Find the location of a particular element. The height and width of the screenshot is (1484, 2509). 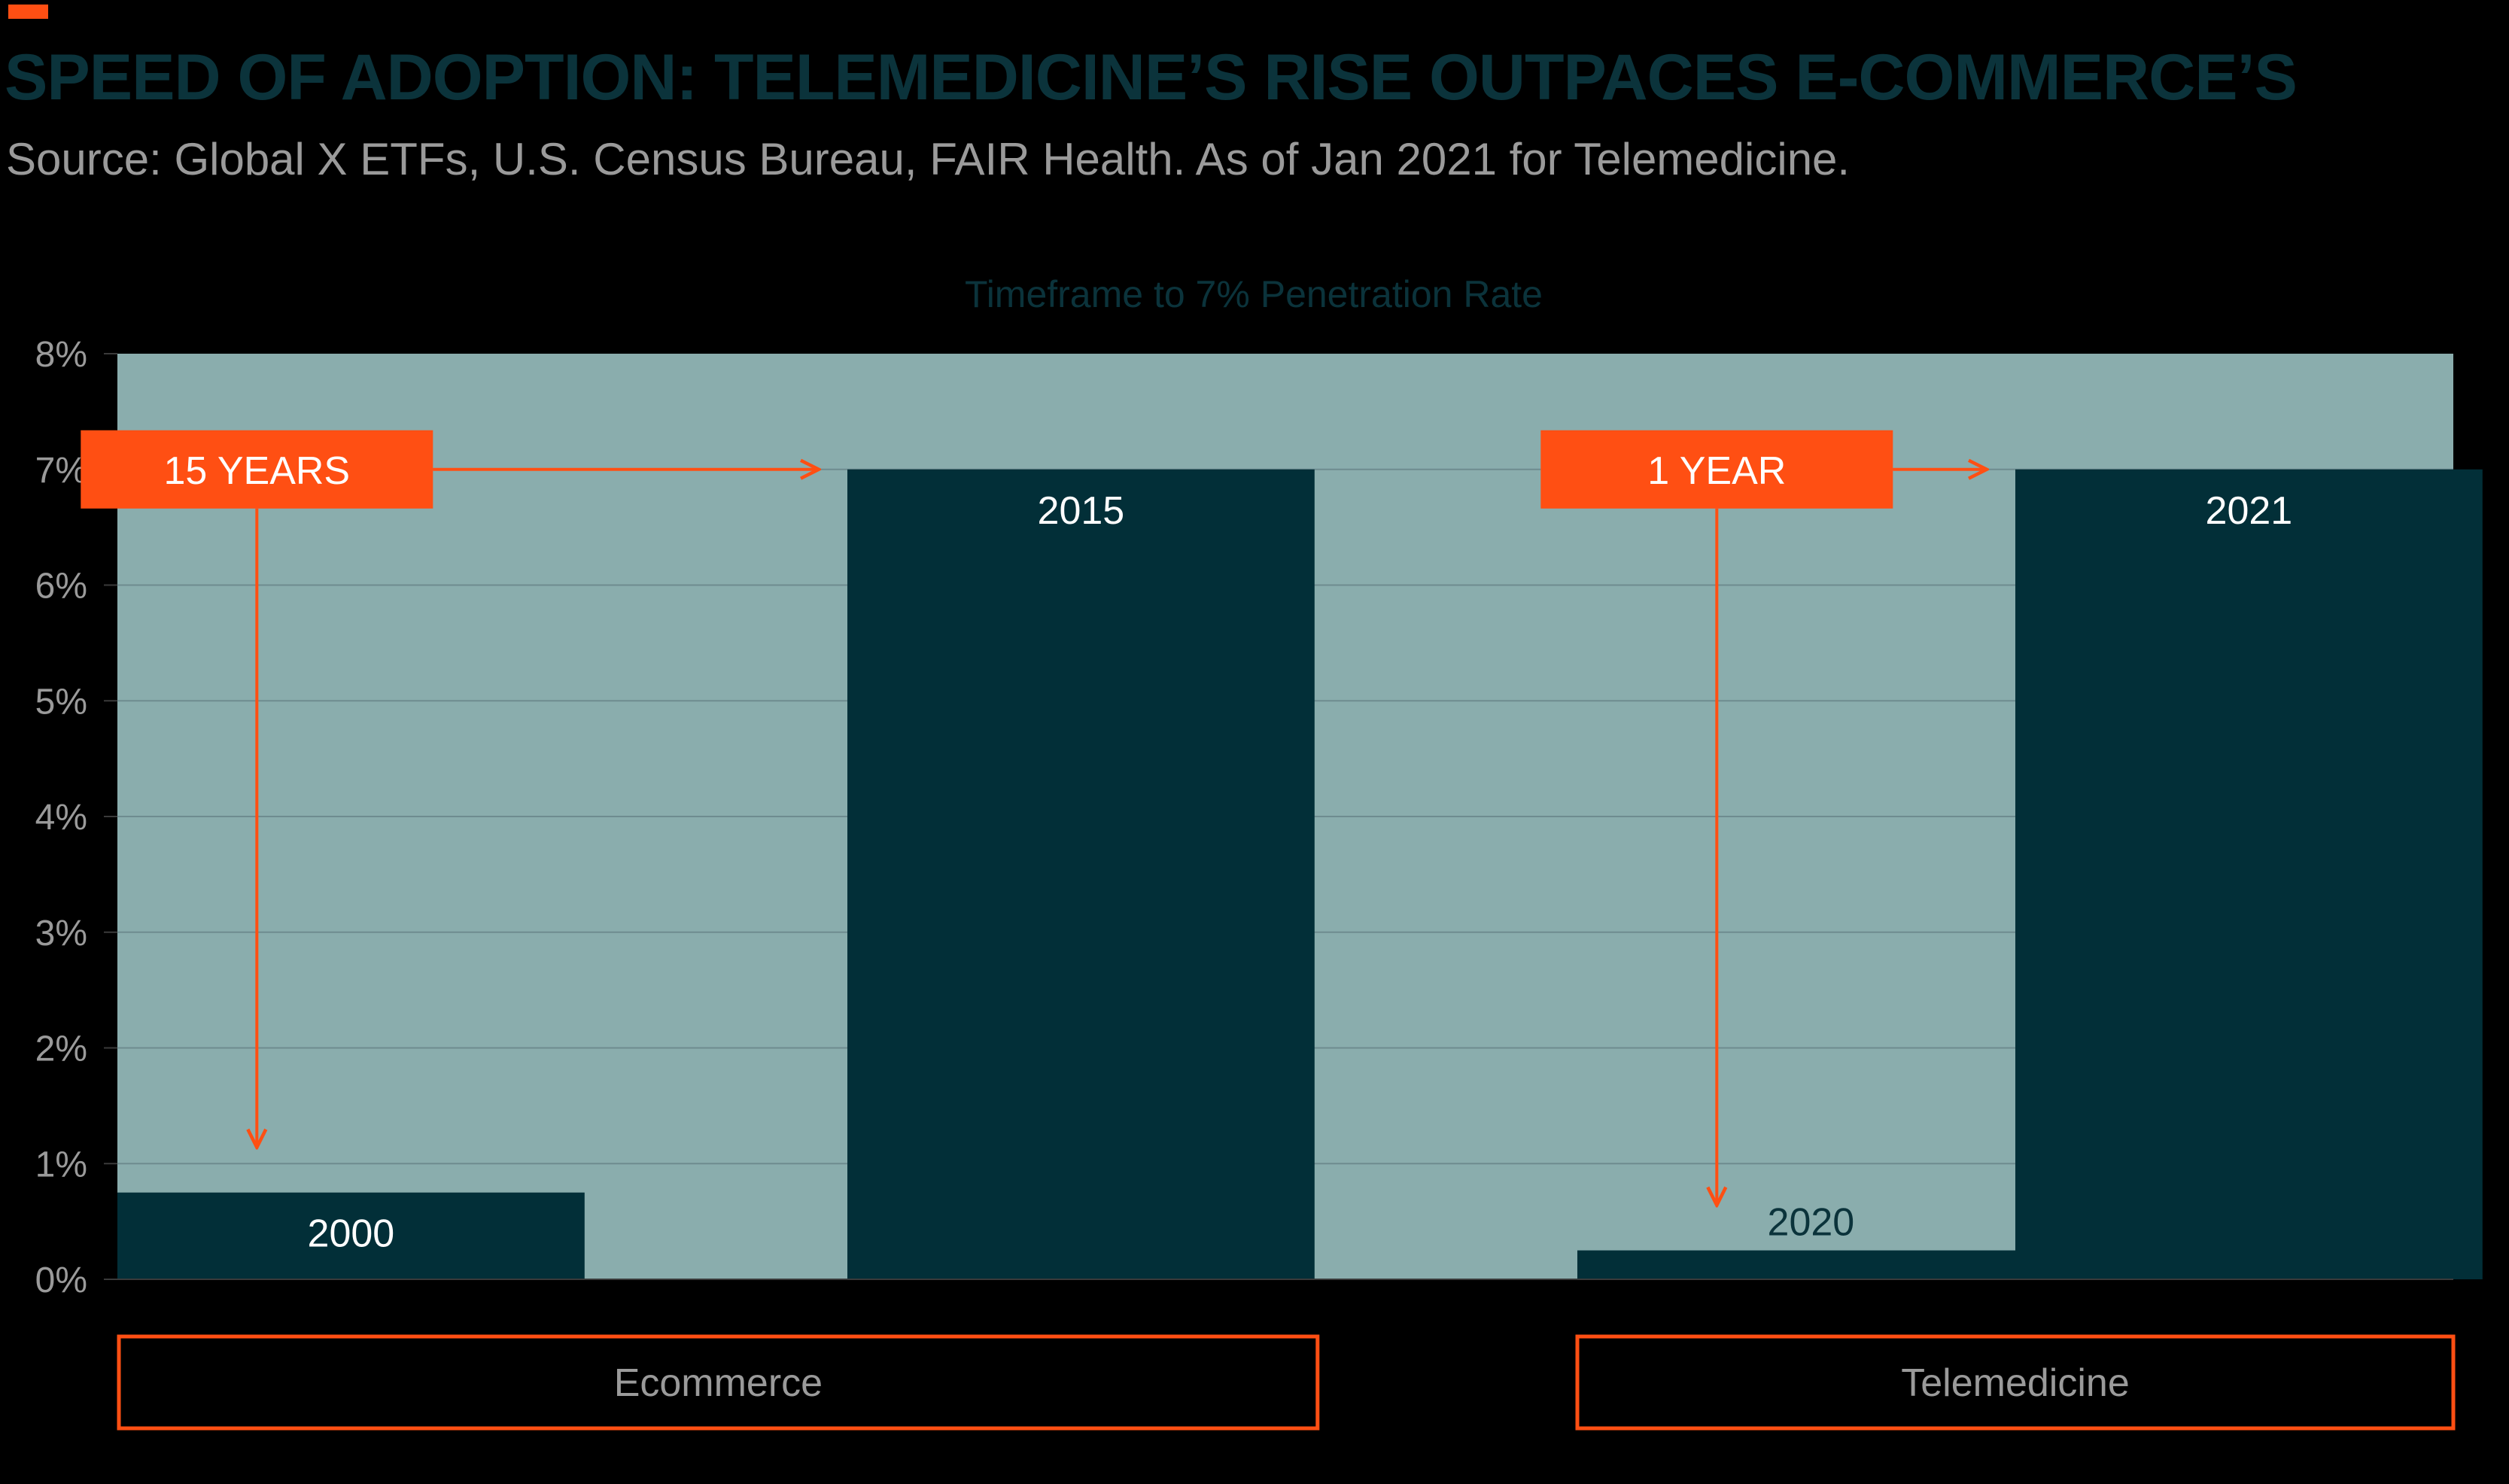

annotation-label: 15 YEARS is located at coordinates (256, 471).